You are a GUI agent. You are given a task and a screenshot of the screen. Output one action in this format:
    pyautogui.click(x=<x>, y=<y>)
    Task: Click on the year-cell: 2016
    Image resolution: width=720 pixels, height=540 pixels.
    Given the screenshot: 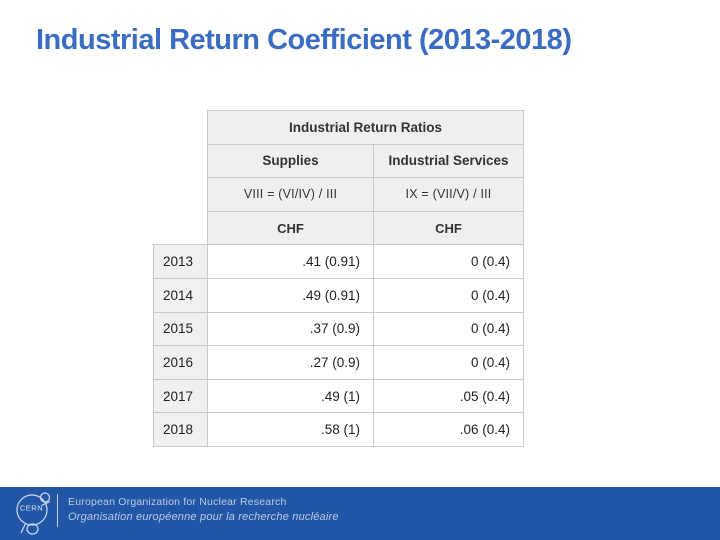 What is the action you would take?
    pyautogui.click(x=180, y=362)
    